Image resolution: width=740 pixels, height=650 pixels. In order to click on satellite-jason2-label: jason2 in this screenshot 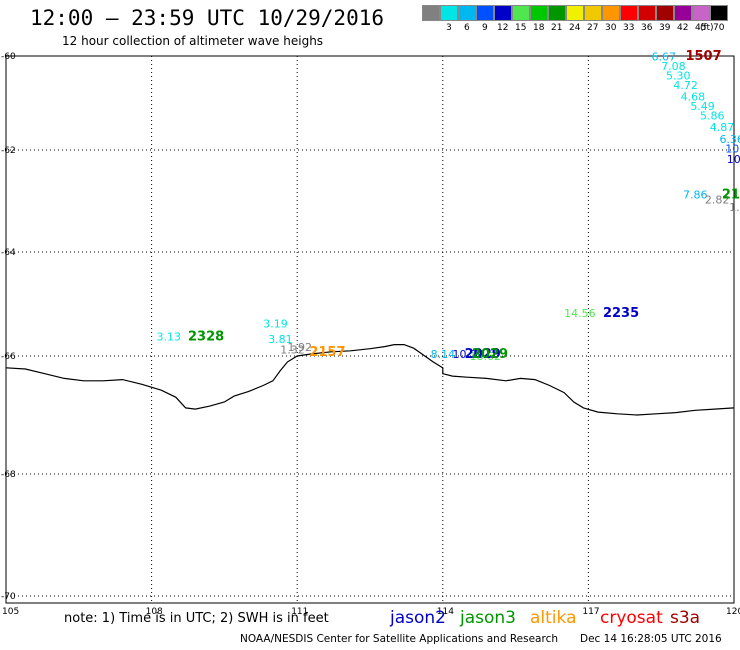, I will do `click(418, 618)`.